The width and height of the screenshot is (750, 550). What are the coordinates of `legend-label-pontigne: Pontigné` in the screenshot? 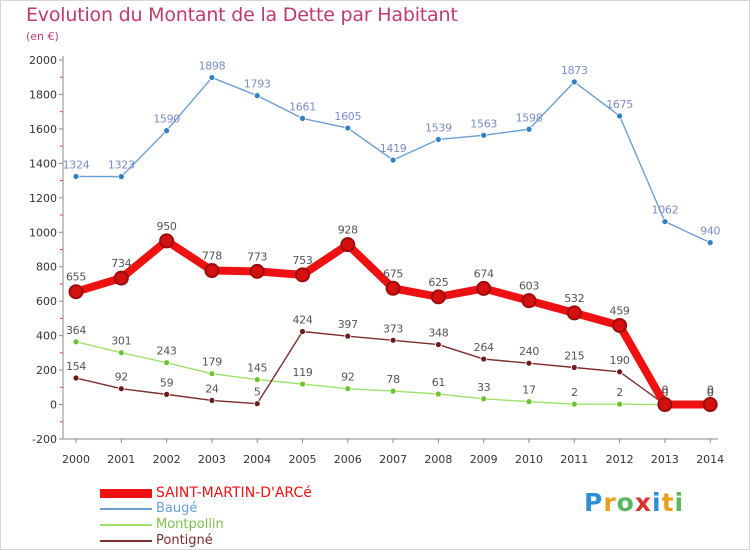 It's located at (184, 540).